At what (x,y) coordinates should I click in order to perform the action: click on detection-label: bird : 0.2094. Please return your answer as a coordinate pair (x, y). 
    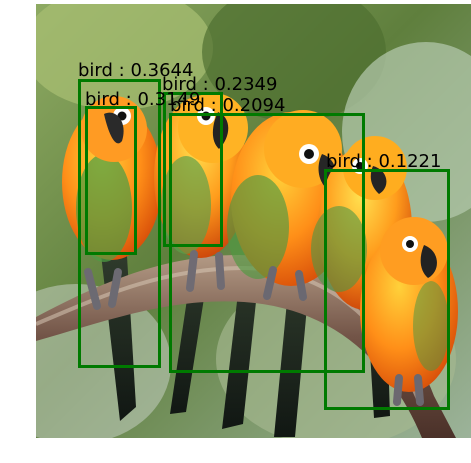
    Looking at the image, I should click on (228, 105).